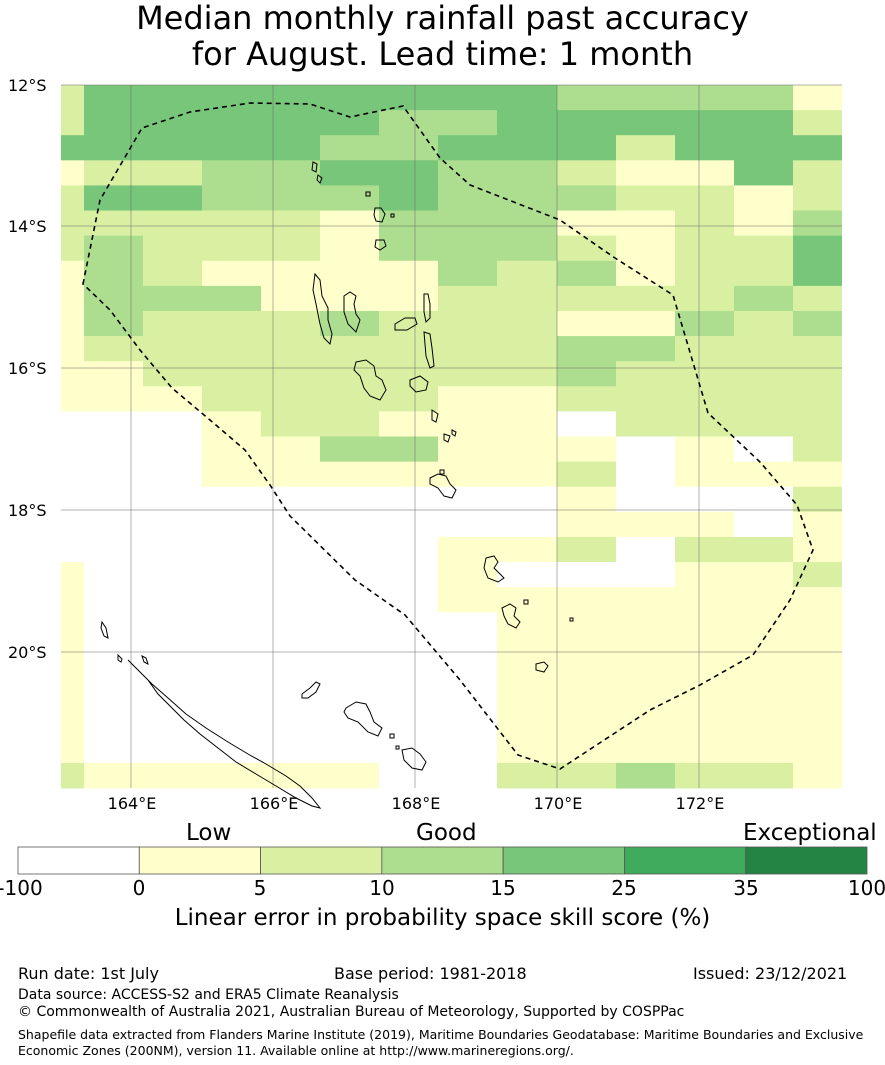 The height and width of the screenshot is (1065, 885). What do you see at coordinates (442, 860) in the screenshot?
I see `colorbar` at bounding box center [442, 860].